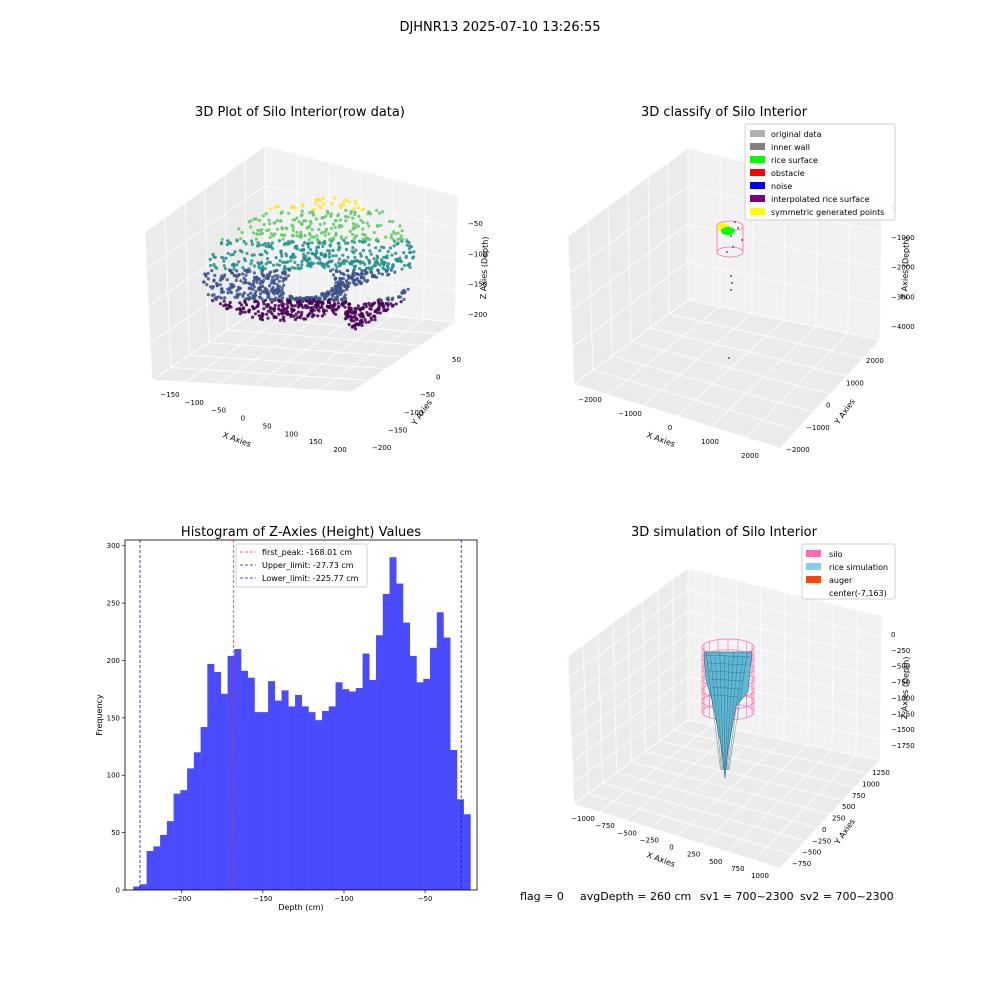 The image size is (1000, 1000). What do you see at coordinates (838, 819) in the screenshot?
I see `simulation-y-tick-label: 250` at bounding box center [838, 819].